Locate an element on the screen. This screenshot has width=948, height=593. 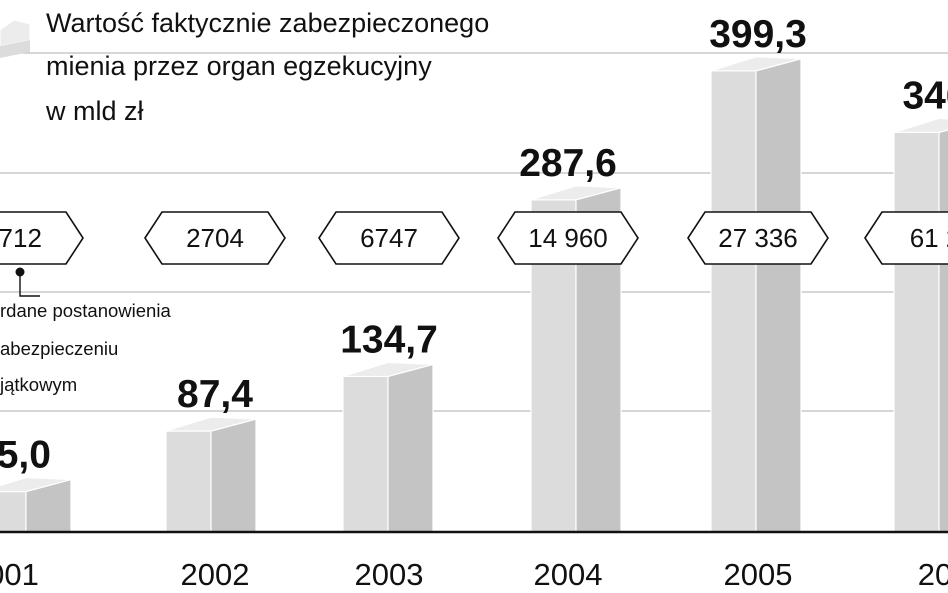
bar-2001 is located at coordinates (36, 504).